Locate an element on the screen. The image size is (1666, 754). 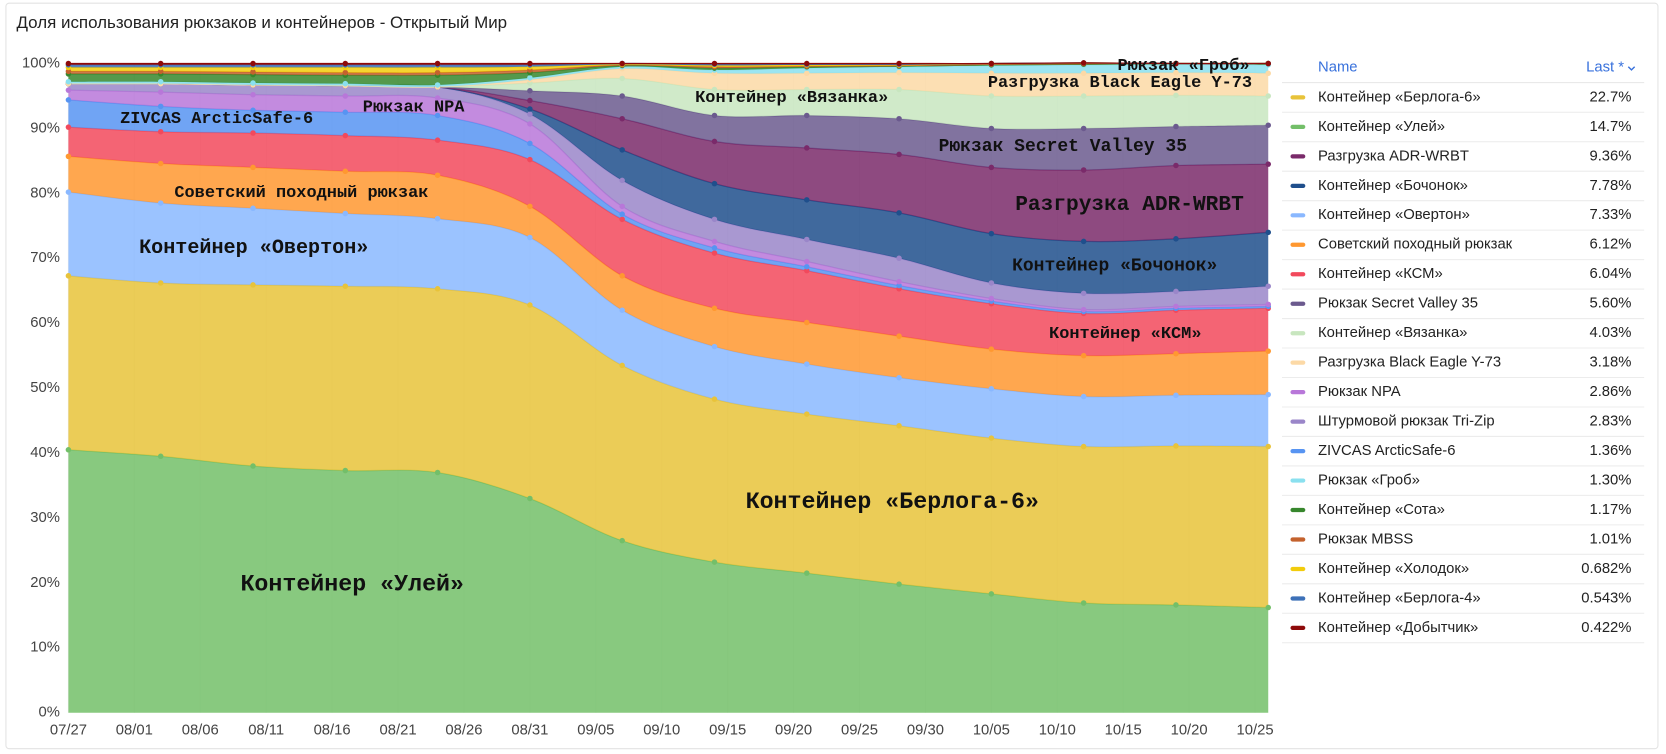
x-tick-label: 09/05 is located at coordinates (595, 731).